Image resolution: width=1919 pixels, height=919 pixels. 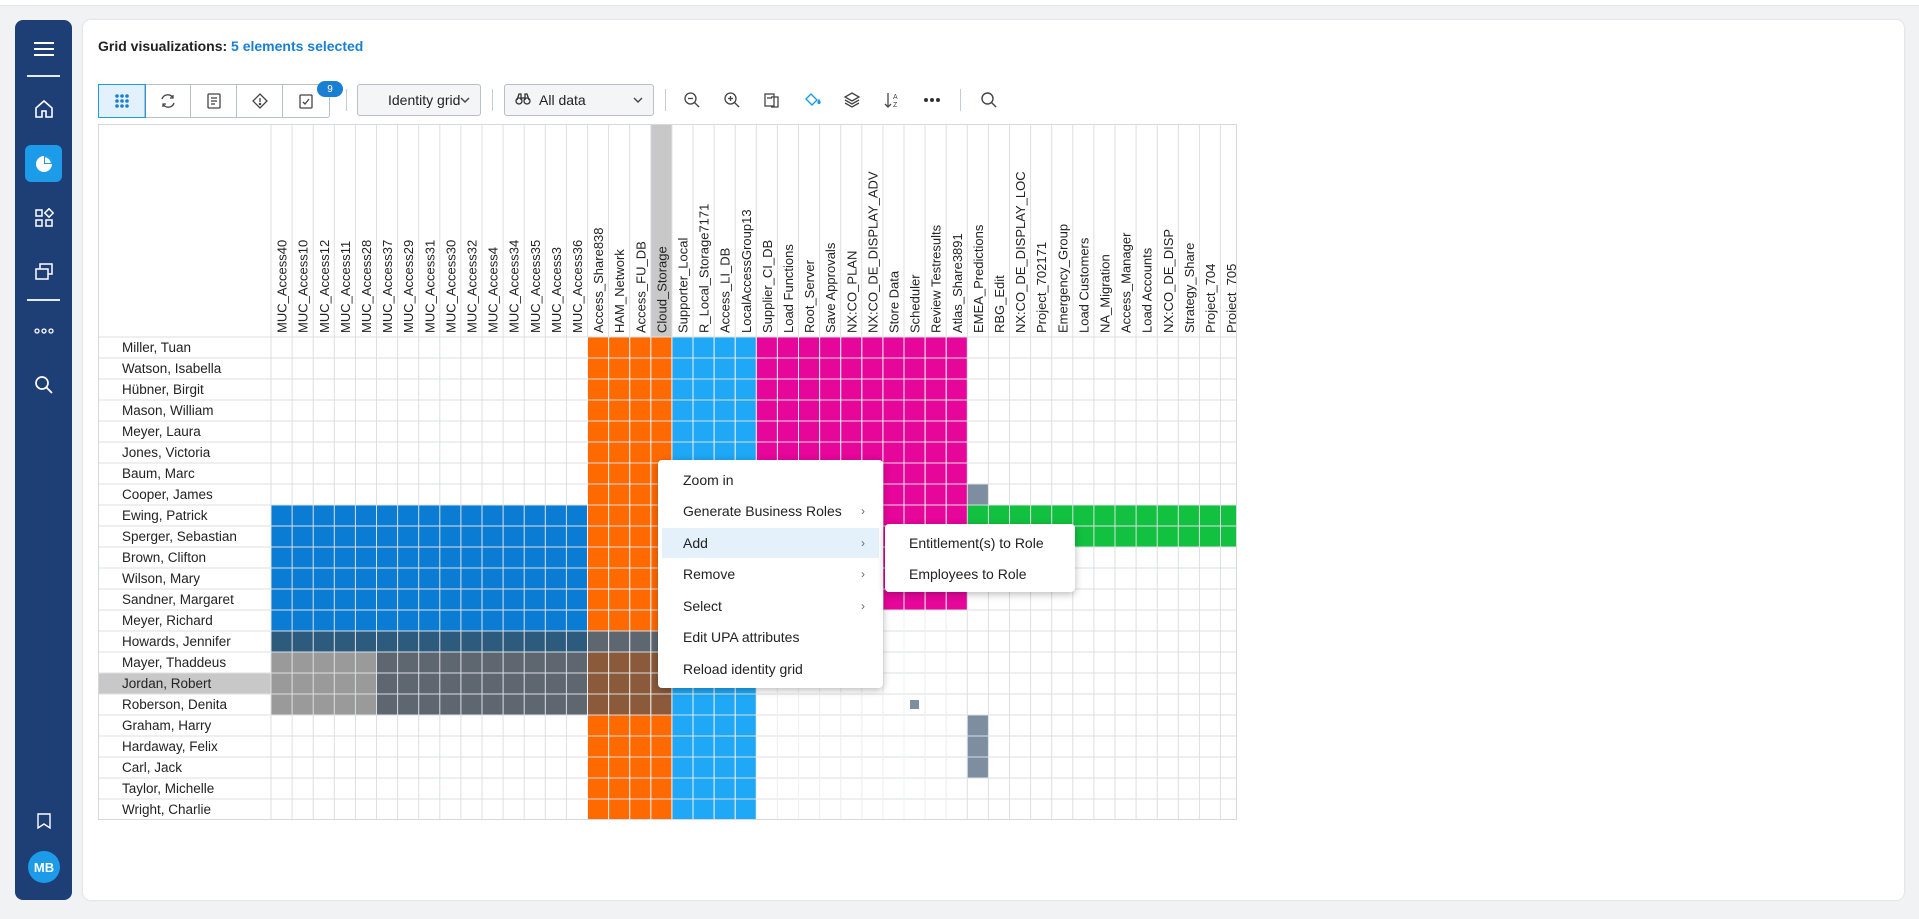 I want to click on search-icon, so click(x=43, y=384).